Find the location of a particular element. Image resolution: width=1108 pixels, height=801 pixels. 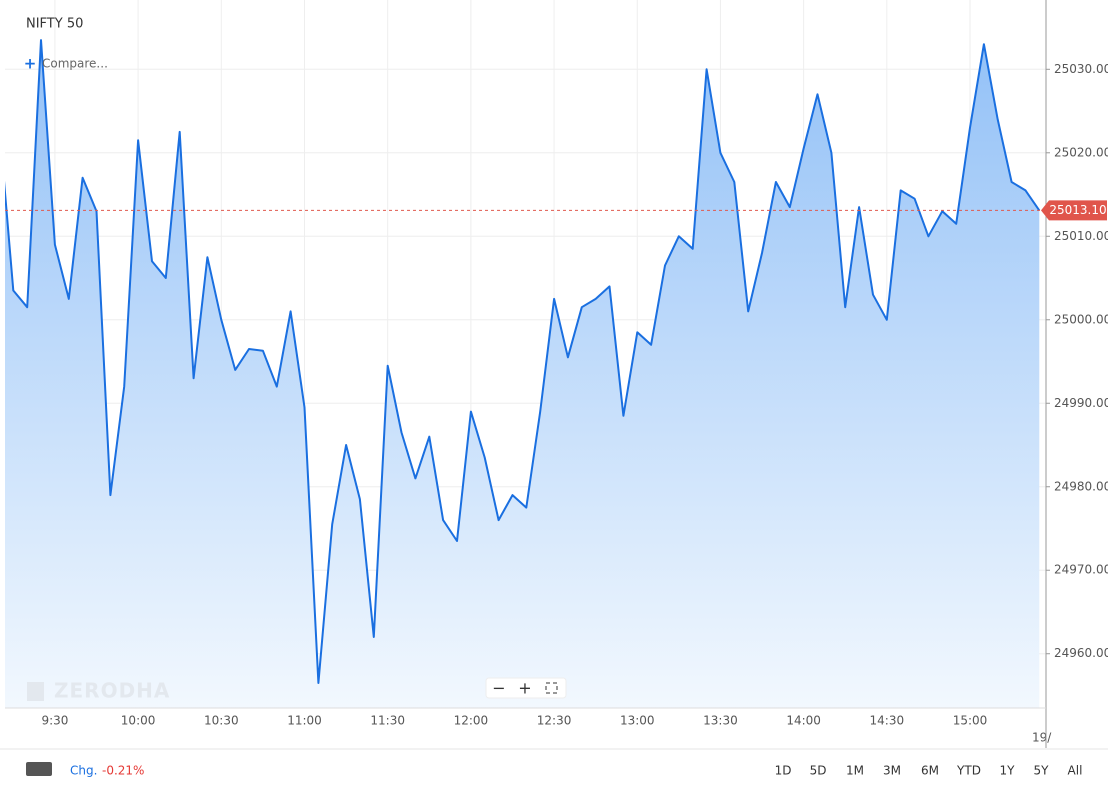

x-tick-label: 12:00 is located at coordinates (471, 721).